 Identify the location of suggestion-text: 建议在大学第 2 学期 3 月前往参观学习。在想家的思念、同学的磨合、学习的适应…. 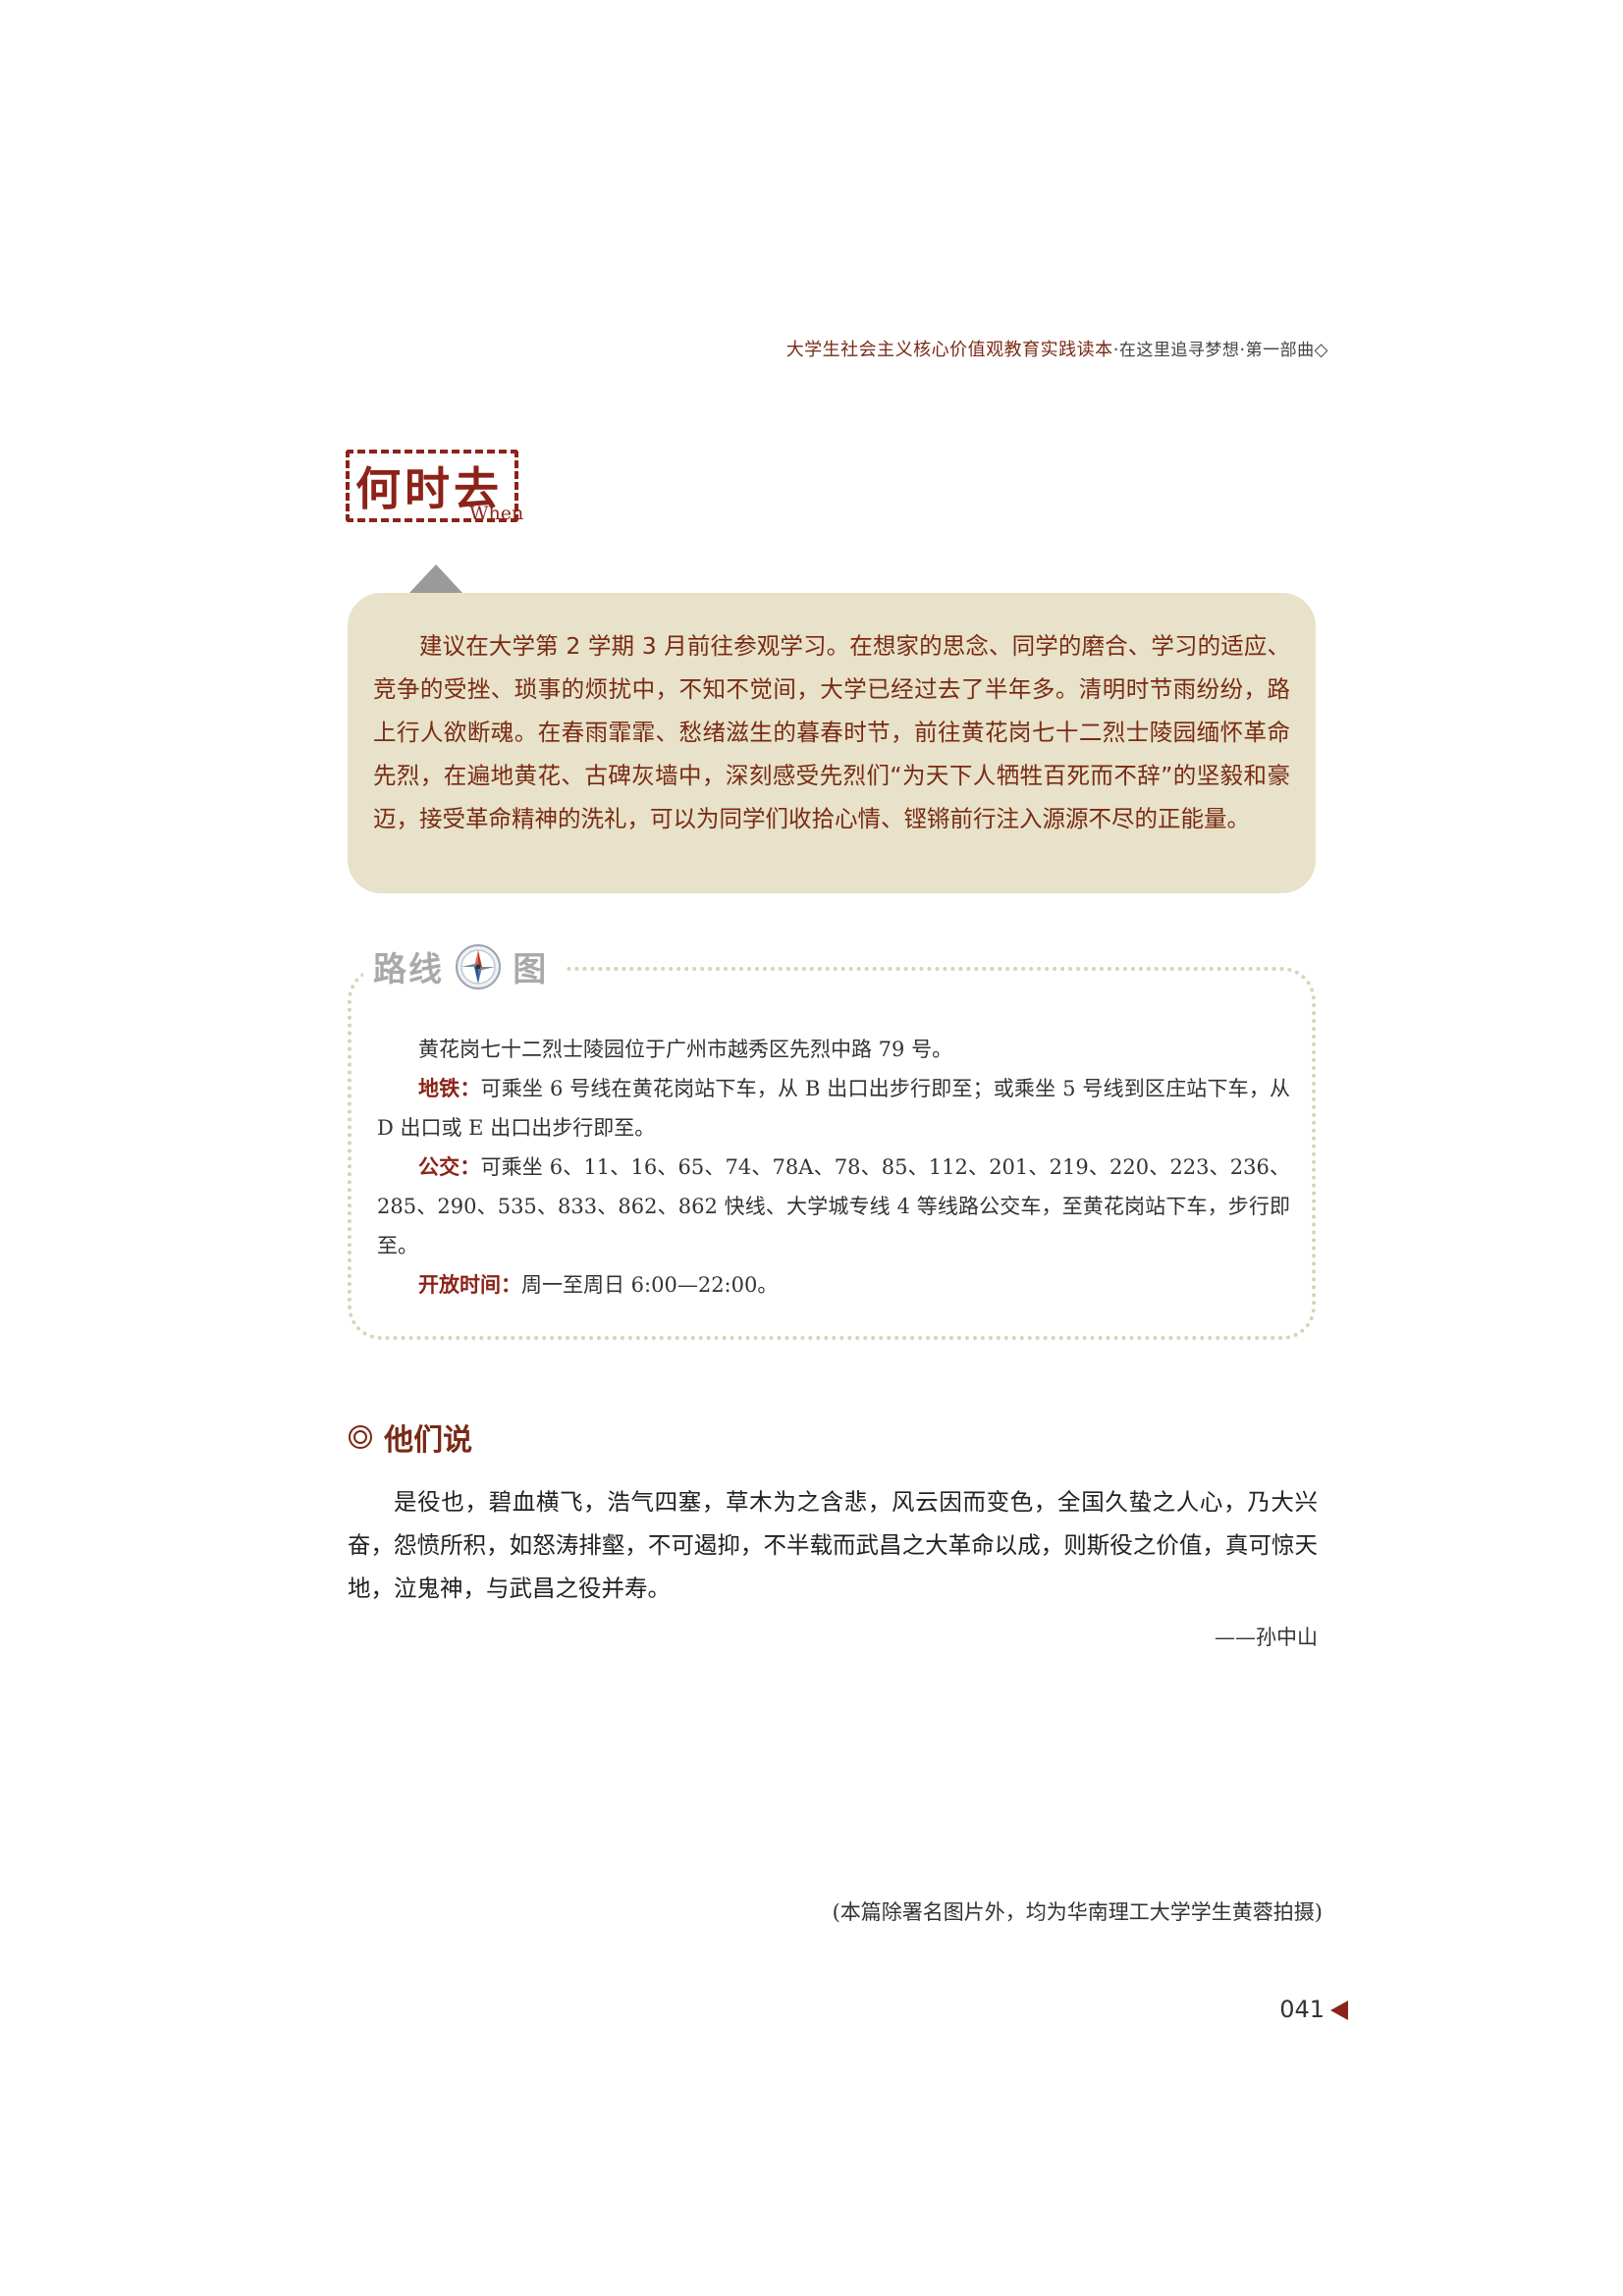
(831, 732).